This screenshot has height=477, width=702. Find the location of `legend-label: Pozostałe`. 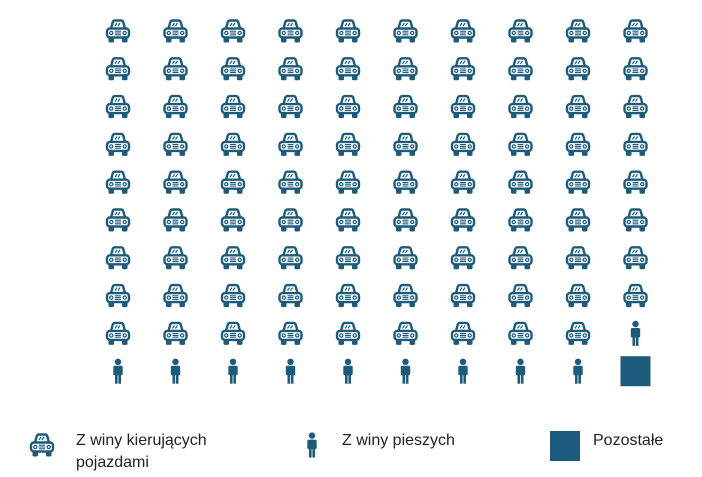

legend-label: Pozostałe is located at coordinates (628, 440).